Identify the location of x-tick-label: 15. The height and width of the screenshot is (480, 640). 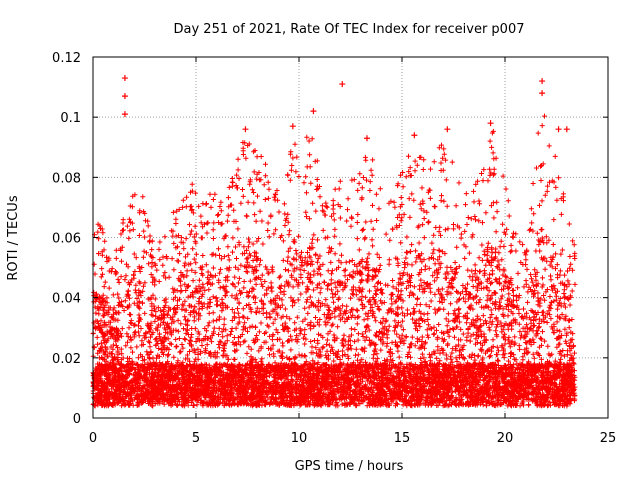
(402, 438).